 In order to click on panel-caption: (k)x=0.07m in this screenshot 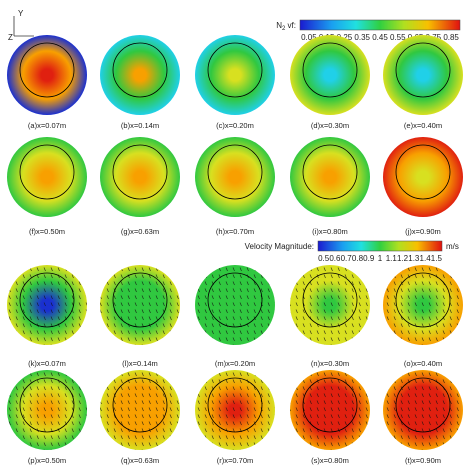, I will do `click(47, 363)`.